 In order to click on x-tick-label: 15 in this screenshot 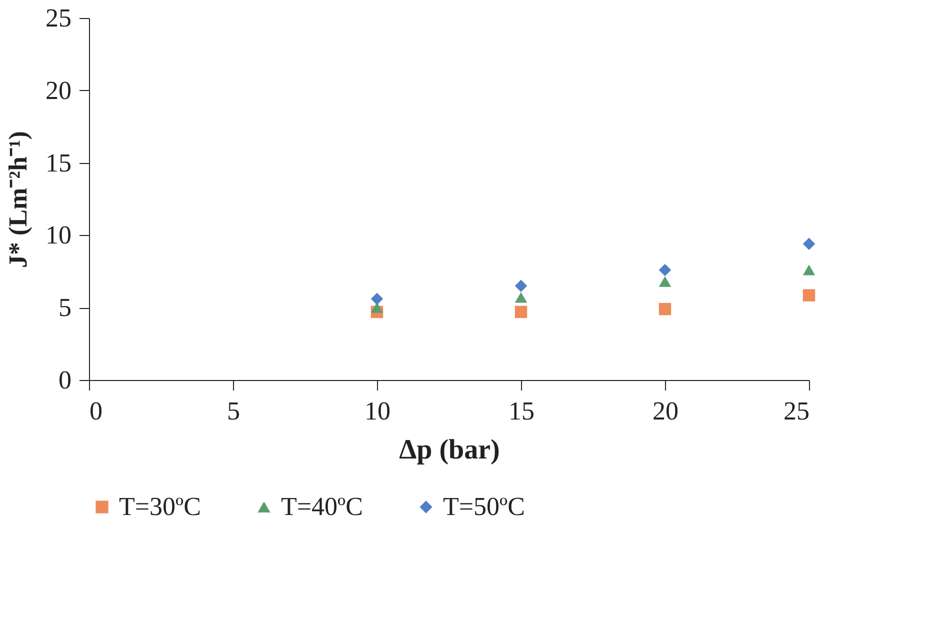, I will do `click(521, 411)`.